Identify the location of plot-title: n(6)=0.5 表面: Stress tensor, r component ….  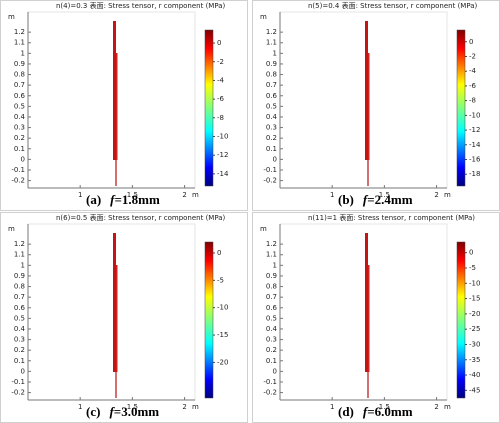
(141, 217).